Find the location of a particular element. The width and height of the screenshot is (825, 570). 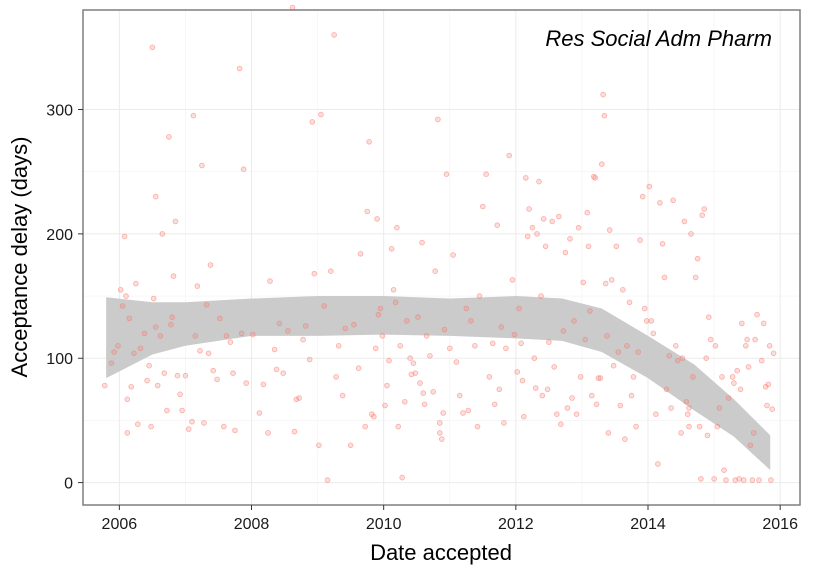

x-tick-label: 2008 is located at coordinates (252, 524).